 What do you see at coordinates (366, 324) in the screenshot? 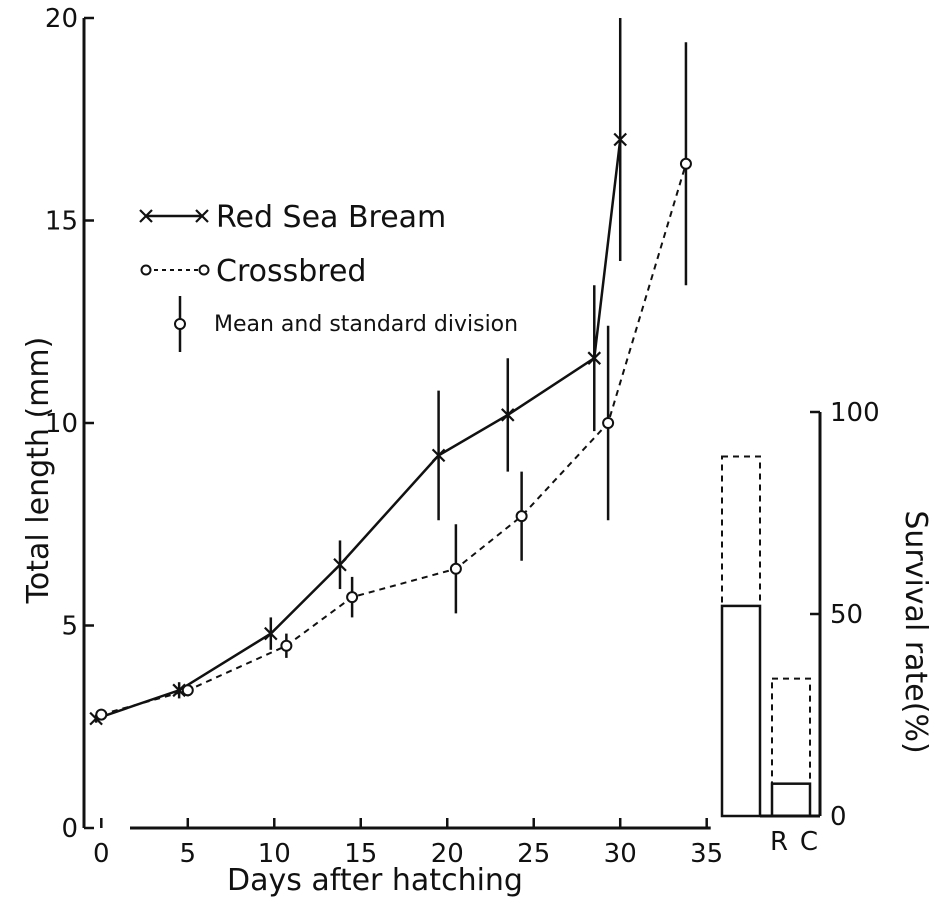
I see `legend-label-mean-sd: Mean and standard division` at bounding box center [366, 324].